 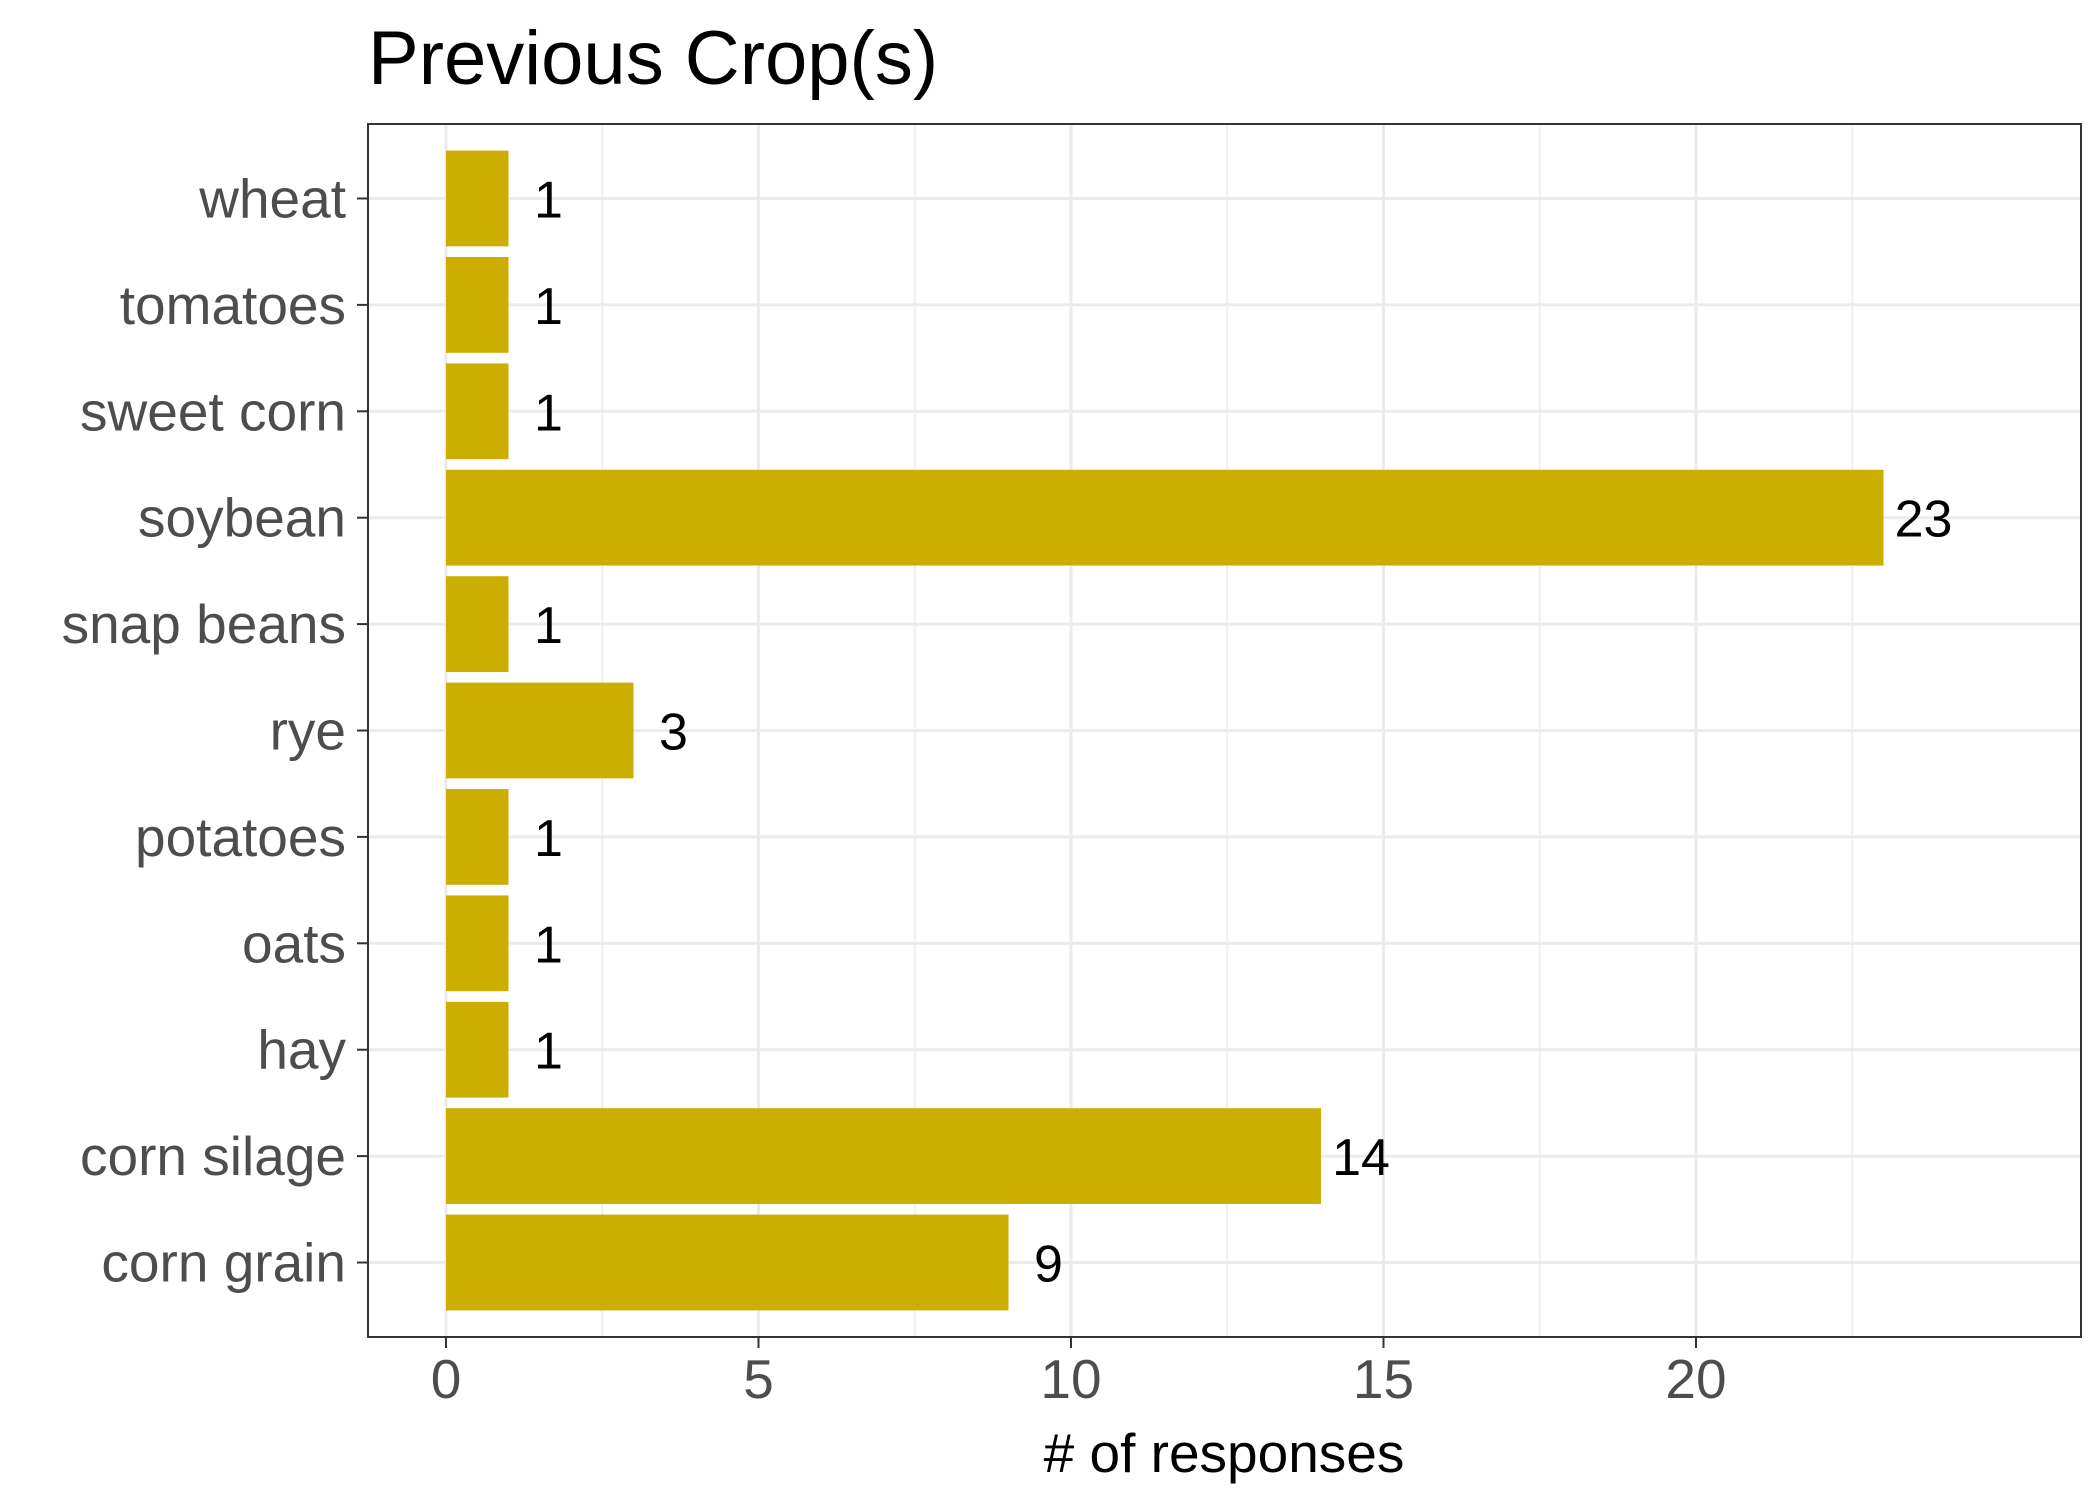 I want to click on chart-title: Previous Crop(s), so click(x=653, y=58).